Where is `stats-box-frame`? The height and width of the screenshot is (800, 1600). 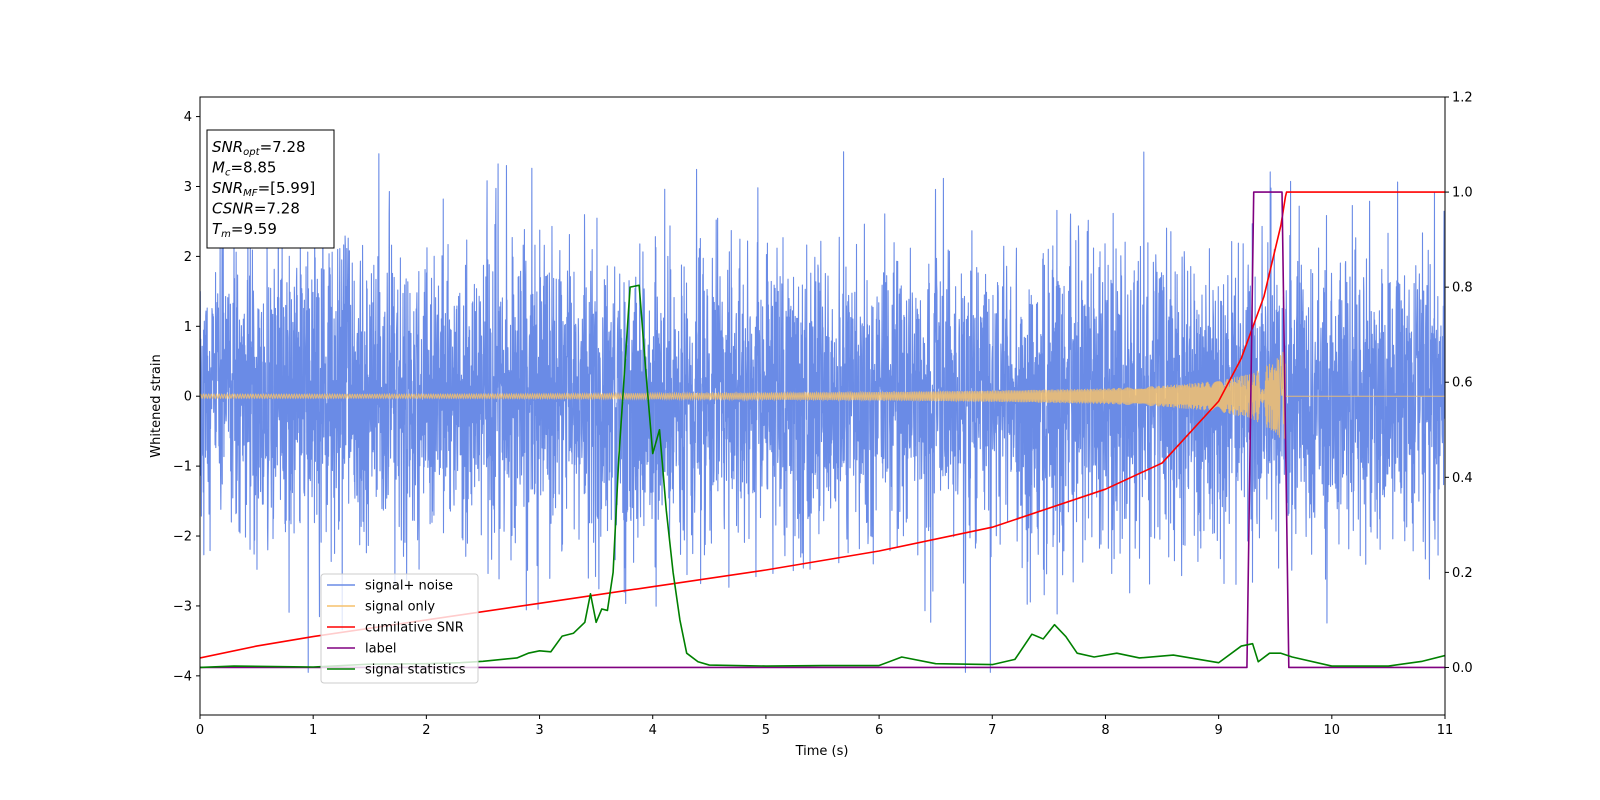 stats-box-frame is located at coordinates (270, 189).